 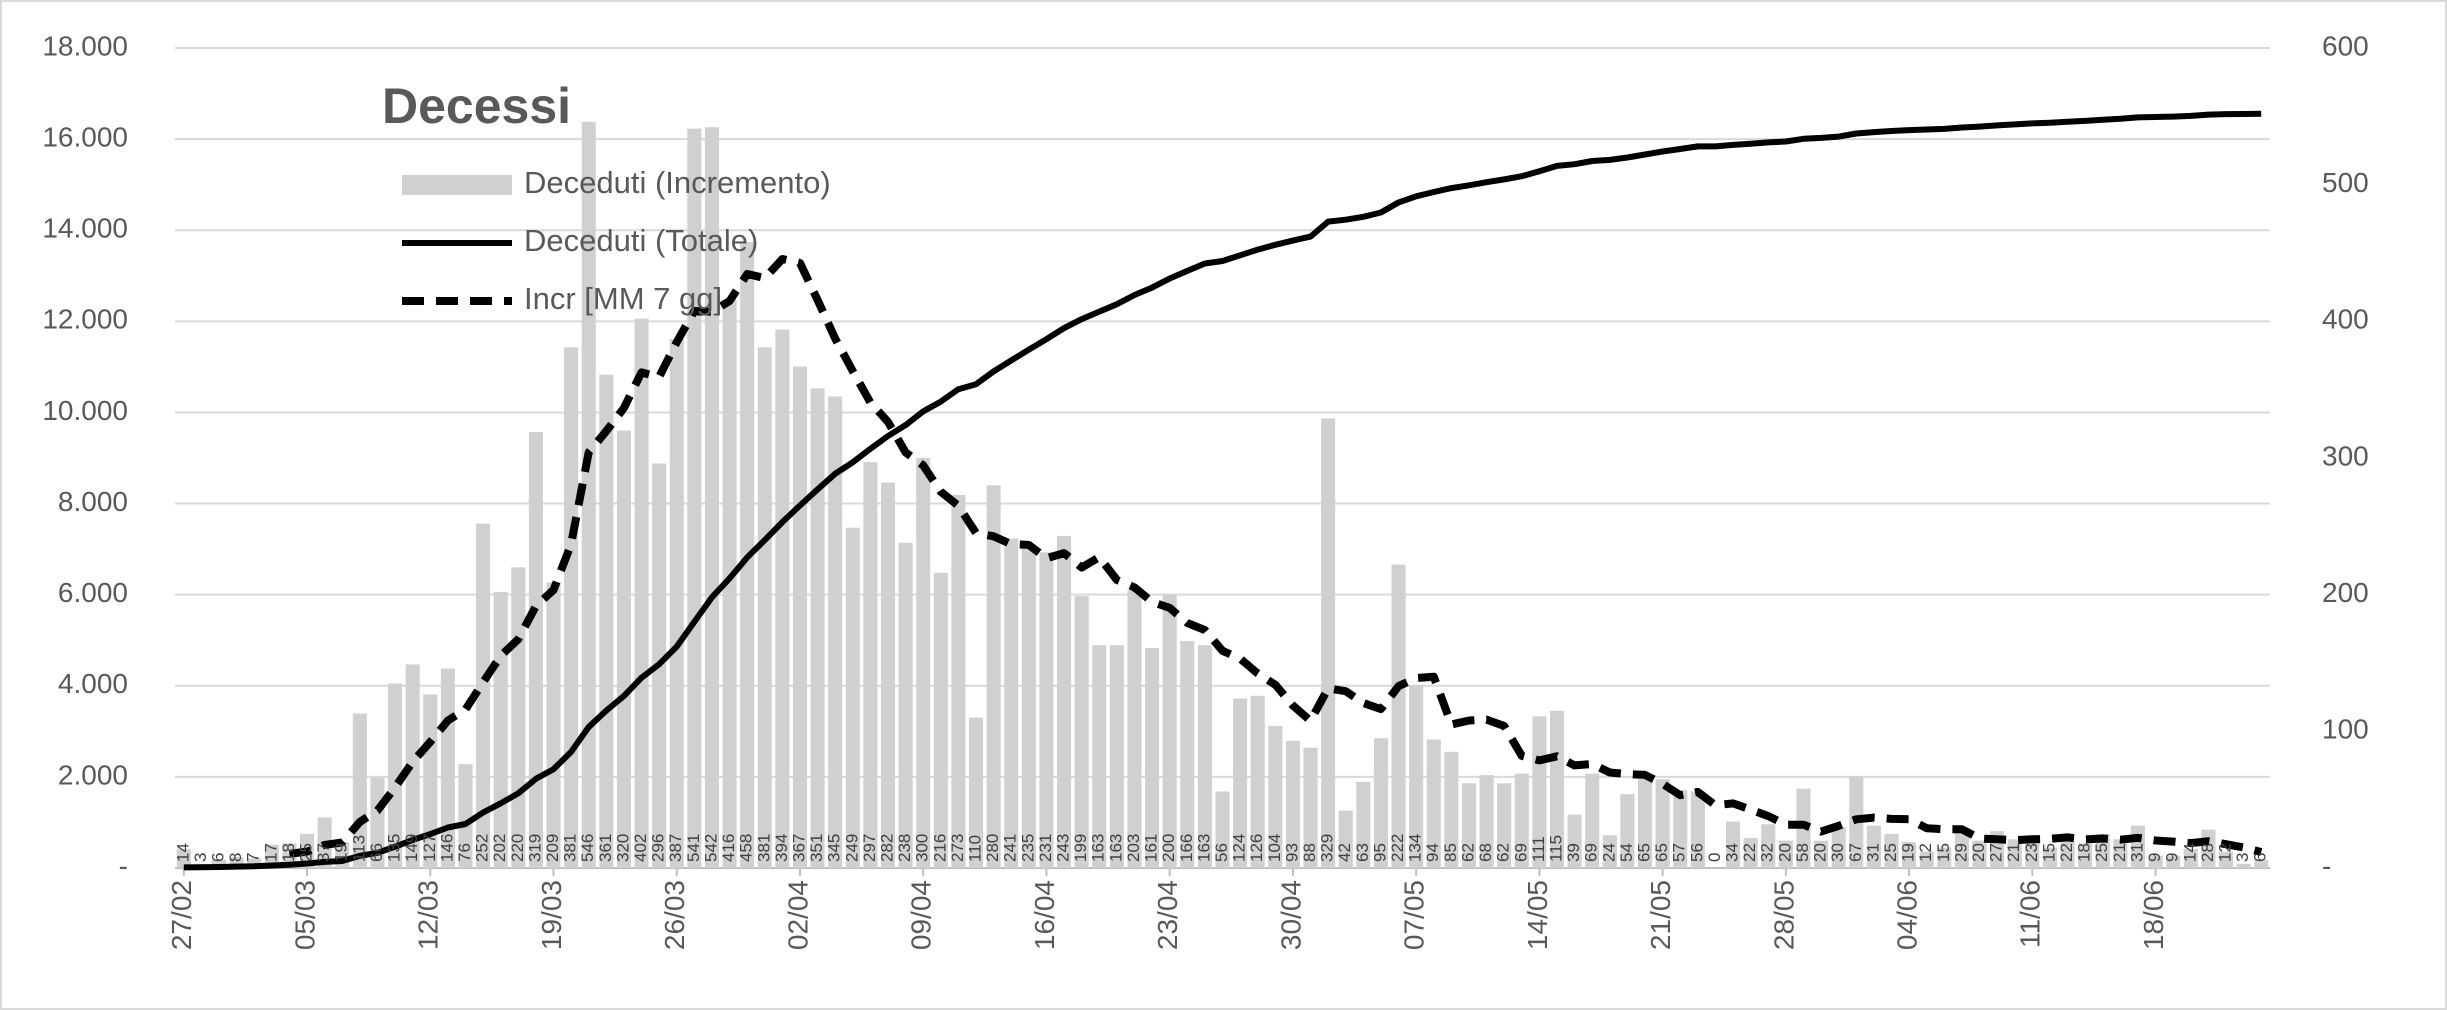 I want to click on data-label: 15, so click(x=1943, y=852).